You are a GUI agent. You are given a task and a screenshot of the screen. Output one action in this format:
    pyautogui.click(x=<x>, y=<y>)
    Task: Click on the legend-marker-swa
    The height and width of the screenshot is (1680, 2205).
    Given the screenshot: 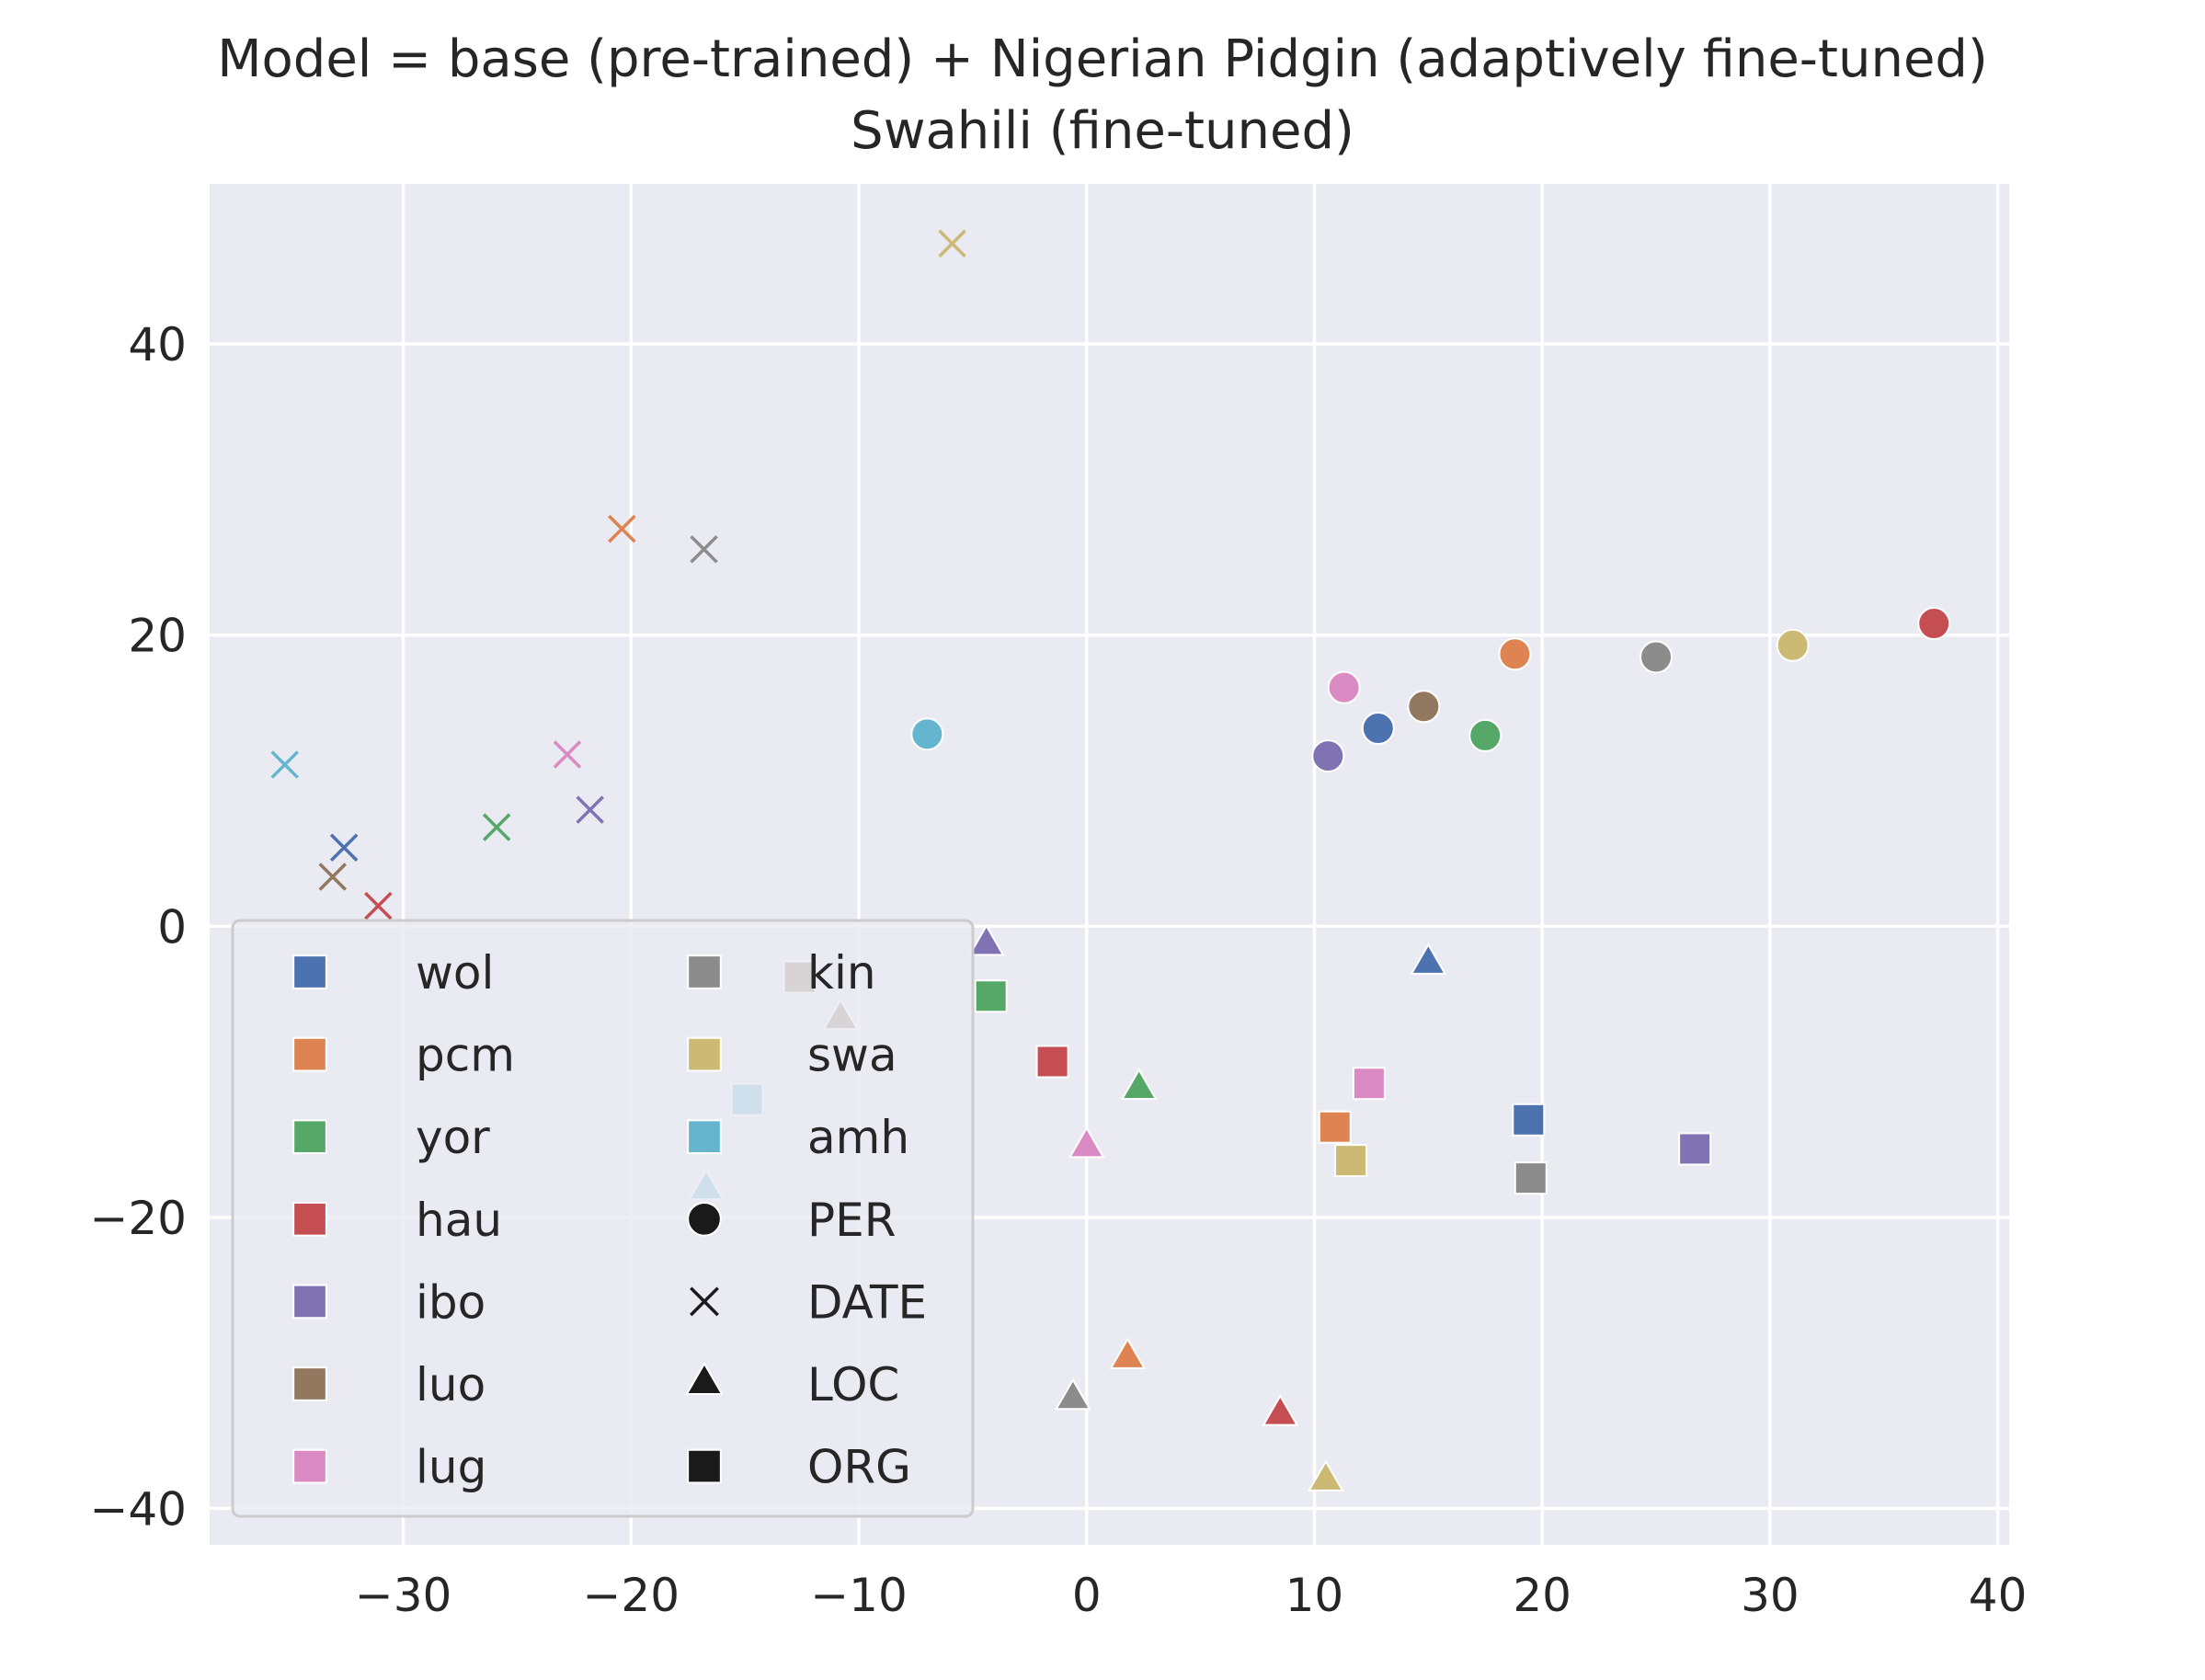 What is the action you would take?
    pyautogui.click(x=704, y=1054)
    